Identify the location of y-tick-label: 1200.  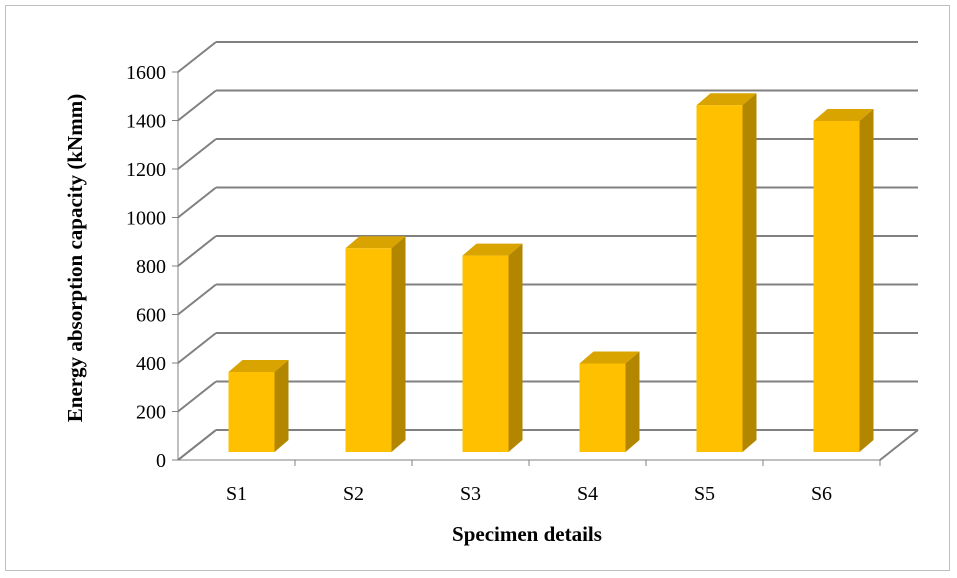
(146, 170).